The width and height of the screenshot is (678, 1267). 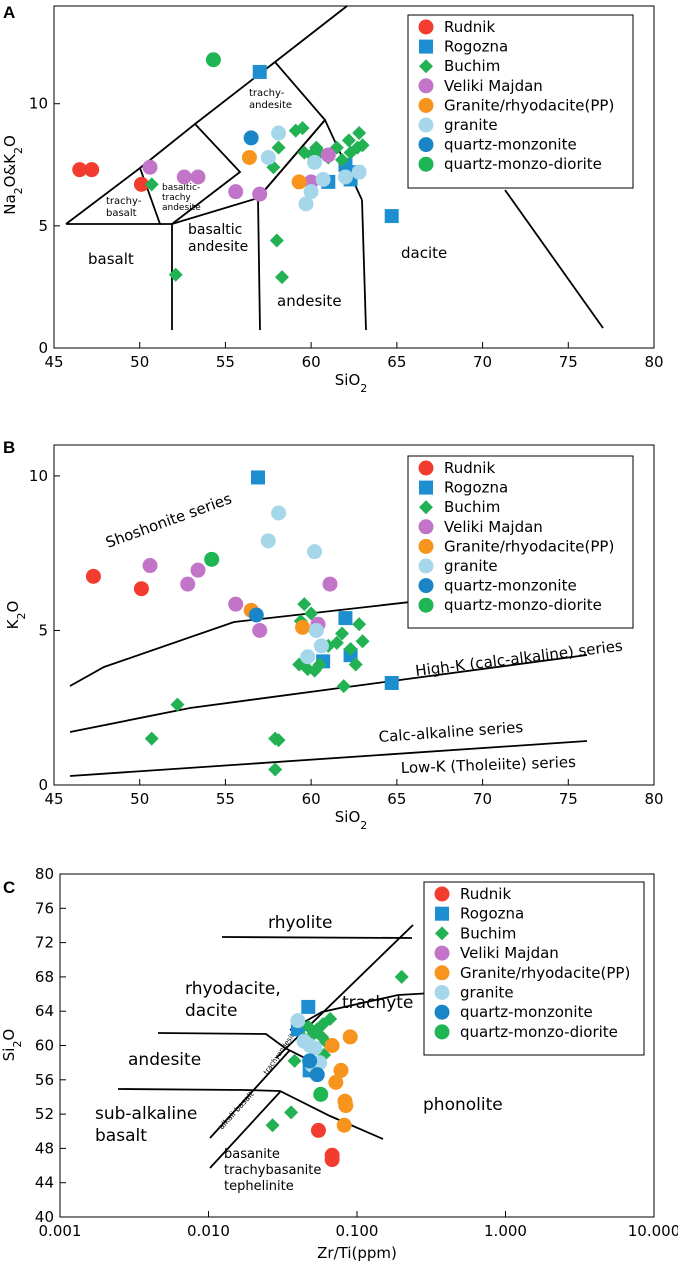 I want to click on panel-b-series-boundaries, so click(x=328, y=685).